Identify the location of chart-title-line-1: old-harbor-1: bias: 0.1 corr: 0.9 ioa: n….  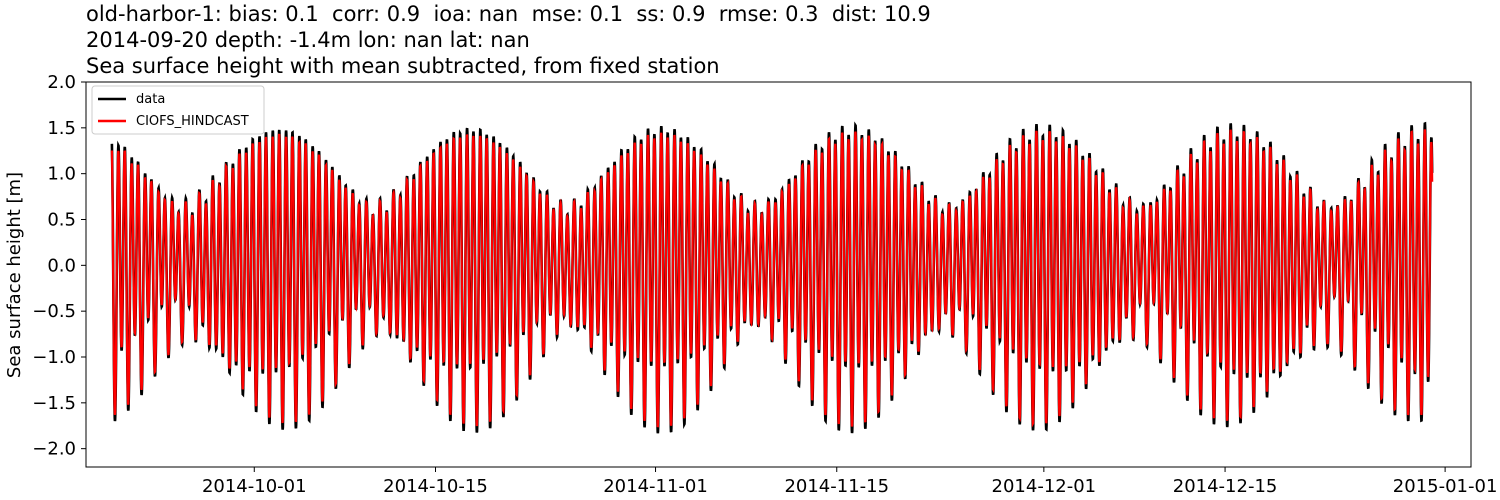
(508, 14).